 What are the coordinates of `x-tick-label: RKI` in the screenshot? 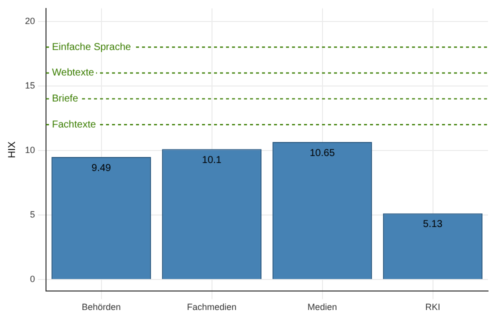 It's located at (432, 307).